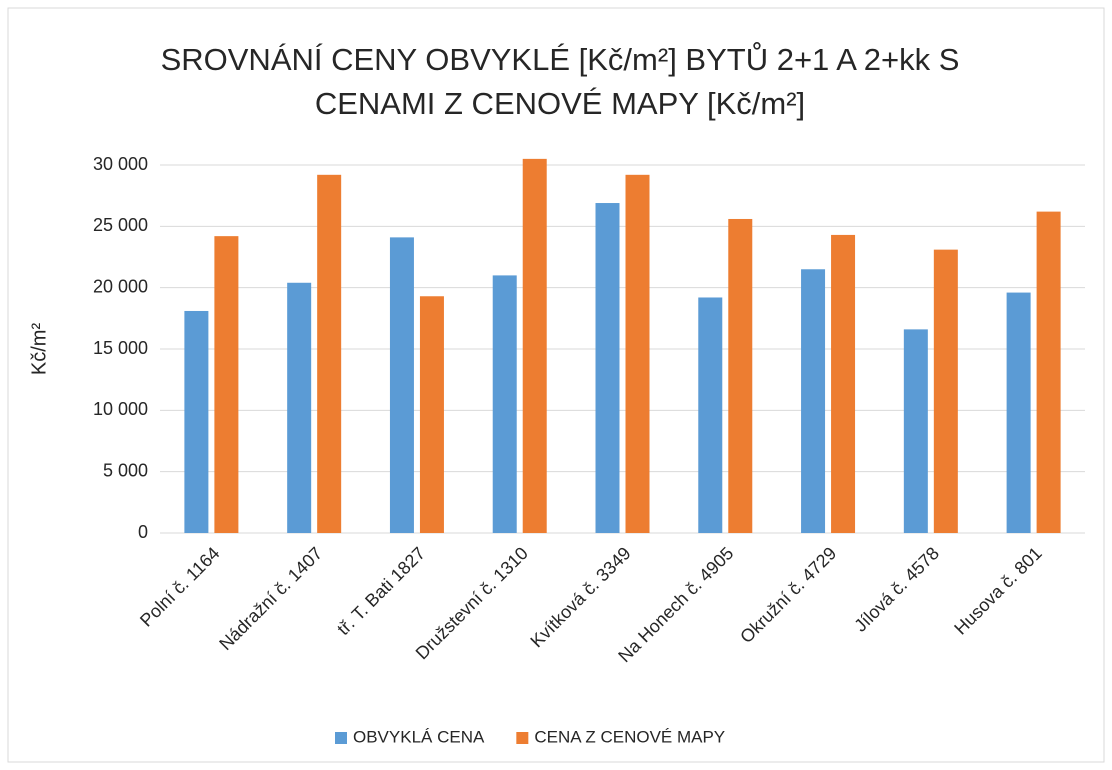  What do you see at coordinates (143, 532) in the screenshot?
I see `y-tick-label: 0` at bounding box center [143, 532].